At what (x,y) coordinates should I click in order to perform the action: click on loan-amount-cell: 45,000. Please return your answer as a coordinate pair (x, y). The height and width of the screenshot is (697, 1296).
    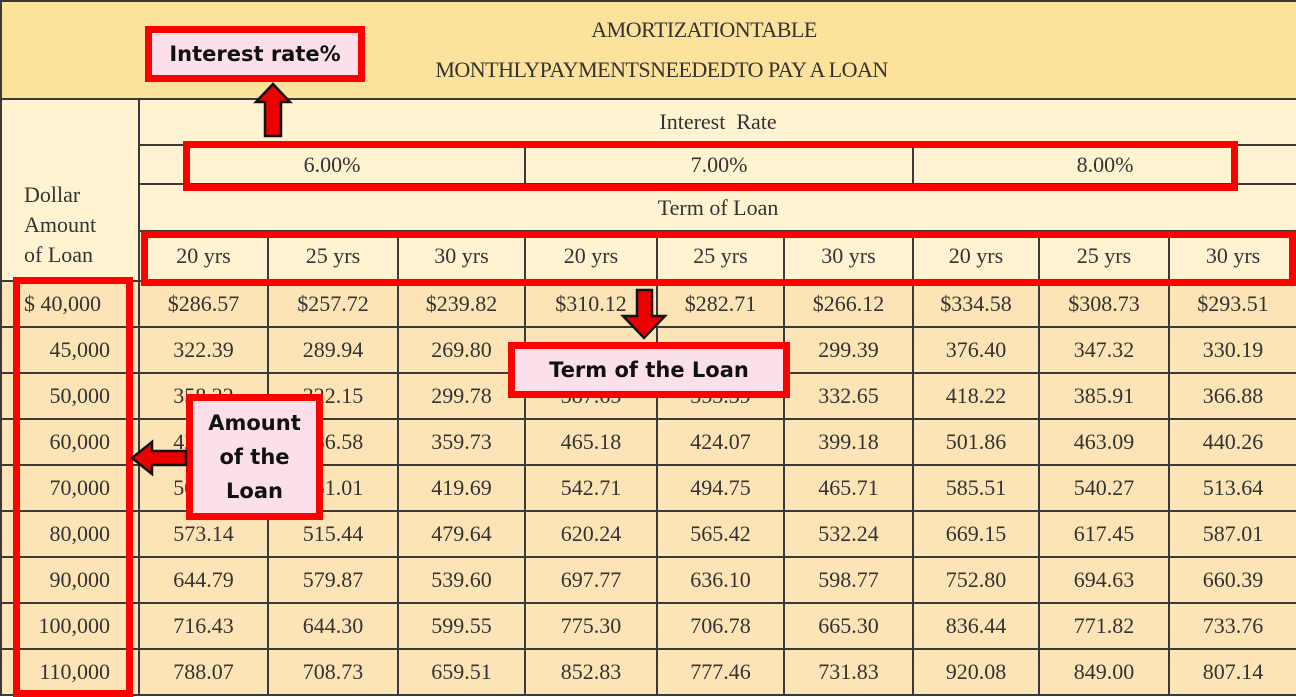
    Looking at the image, I should click on (70, 350).